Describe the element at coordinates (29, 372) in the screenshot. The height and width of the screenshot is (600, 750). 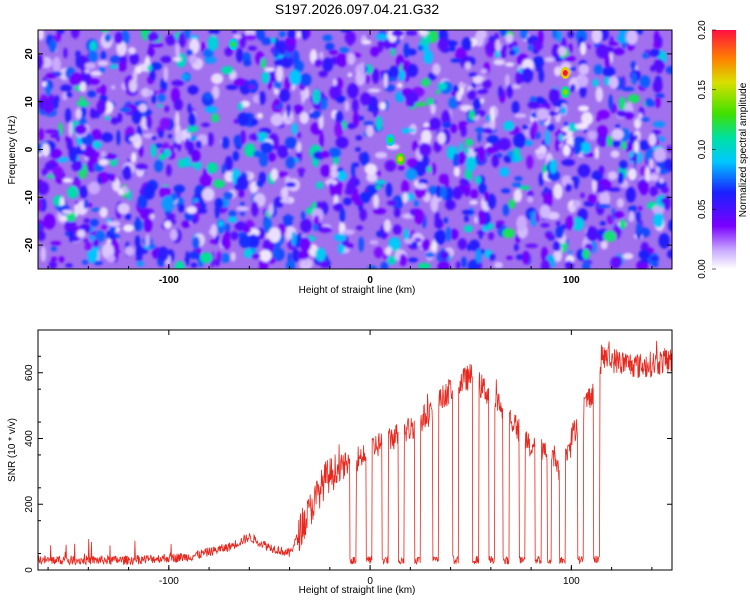
I see `snr-y-tick-label: 600` at that location.